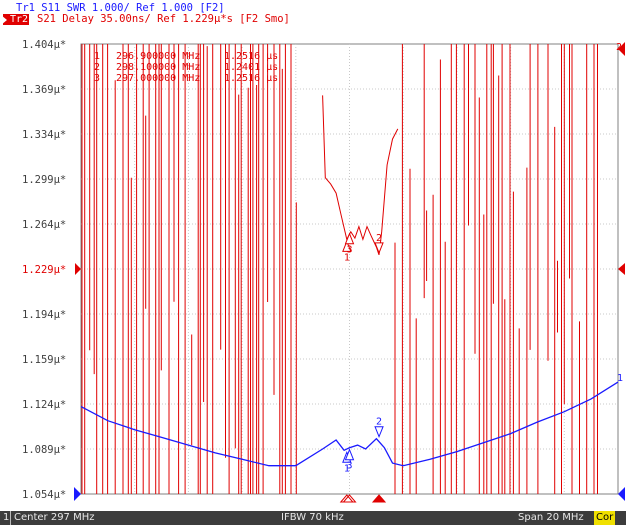 Image resolution: width=626 pixels, height=525 pixels. I want to click on trace2-label: S21 Delay 35.00ns/ Ref 1.229μ*s [F2 Smo], so click(163, 19).